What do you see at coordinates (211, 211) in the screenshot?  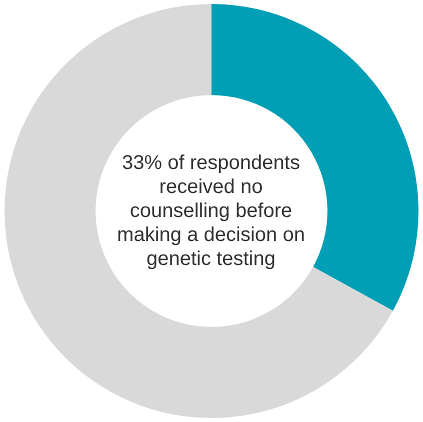 I see `text: 33% of respondents received no counselling before making a decision on genetic testing` at bounding box center [211, 211].